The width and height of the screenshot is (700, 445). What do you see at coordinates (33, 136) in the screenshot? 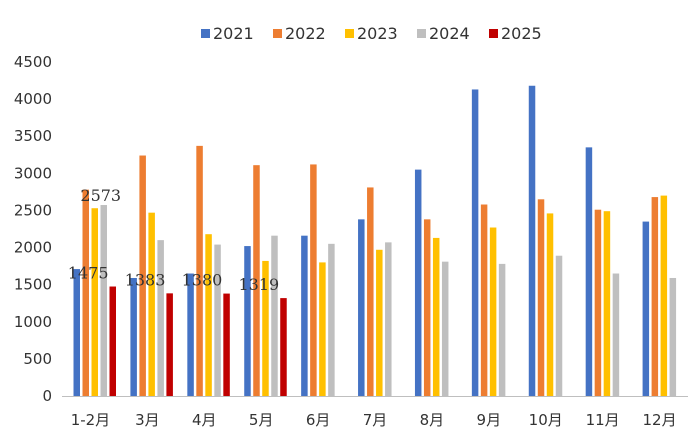
I see `y-tick-label: 3500` at bounding box center [33, 136].